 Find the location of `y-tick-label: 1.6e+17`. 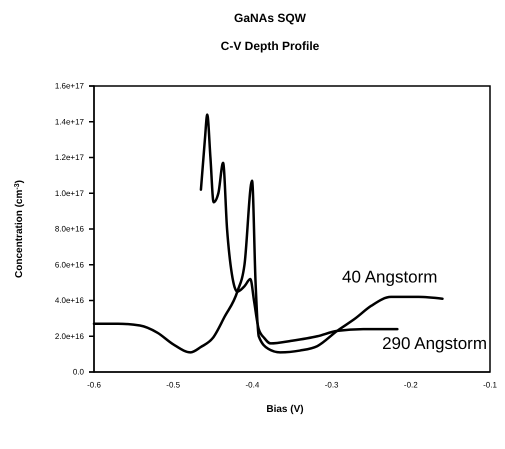

y-tick-label: 1.6e+17 is located at coordinates (69, 86).